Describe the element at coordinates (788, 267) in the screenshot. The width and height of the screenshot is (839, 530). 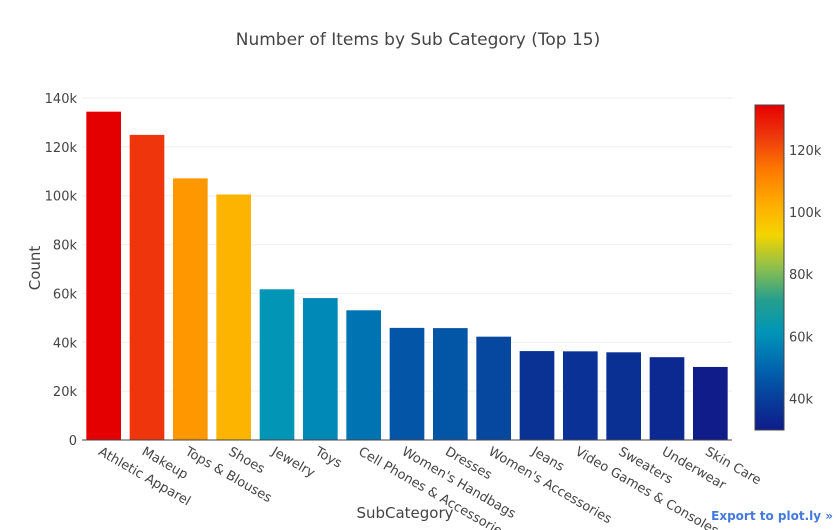
I see `colorbar: 40k 60k 80k 100k 120k` at that location.